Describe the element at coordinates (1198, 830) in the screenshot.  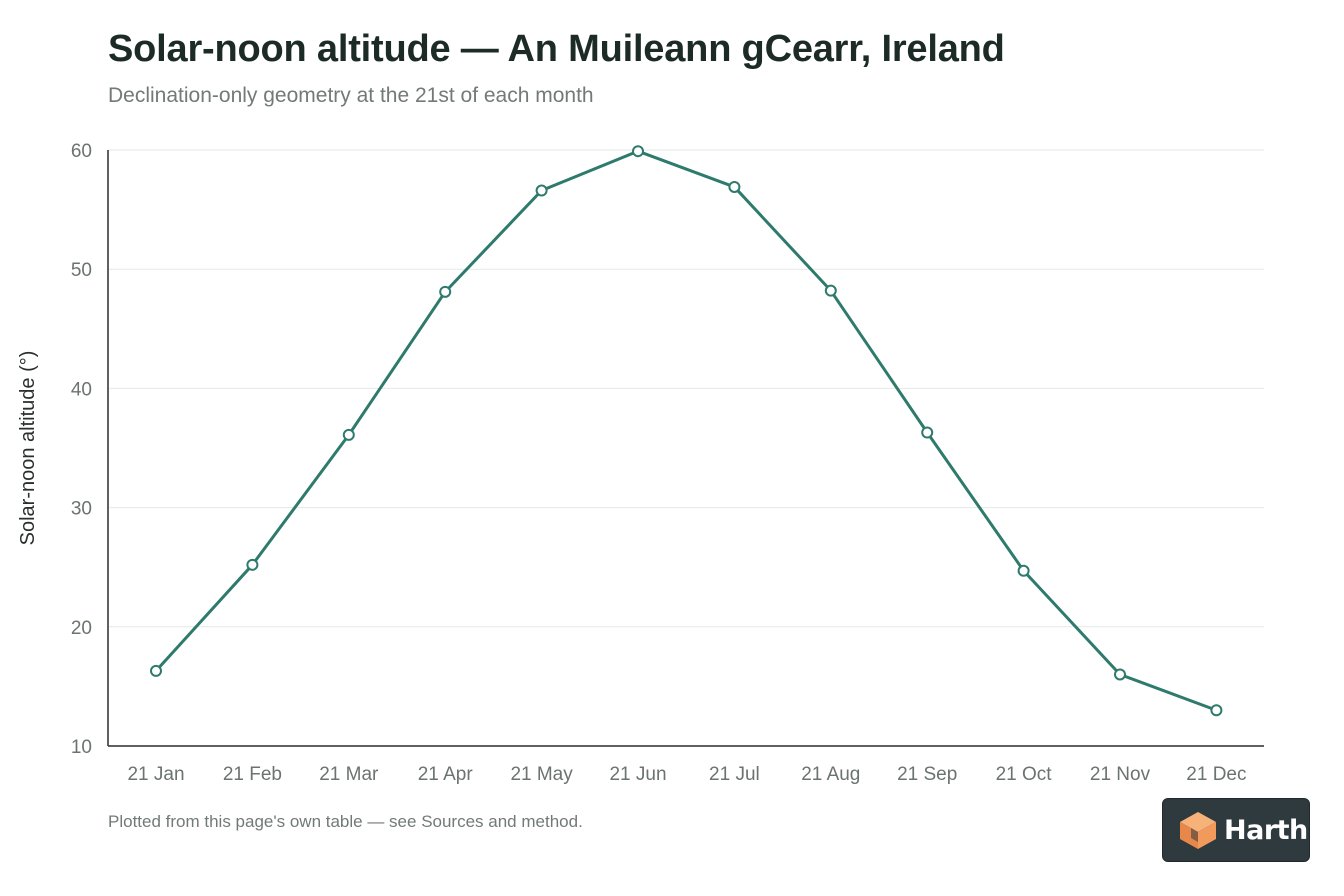
I see `harth-cube-logo-icon` at that location.